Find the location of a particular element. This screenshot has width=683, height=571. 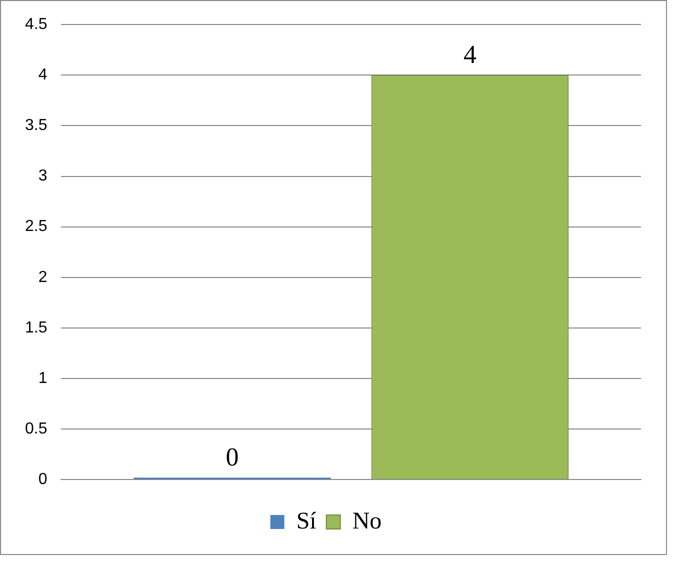

y-tick-label: 0 is located at coordinates (43, 479).